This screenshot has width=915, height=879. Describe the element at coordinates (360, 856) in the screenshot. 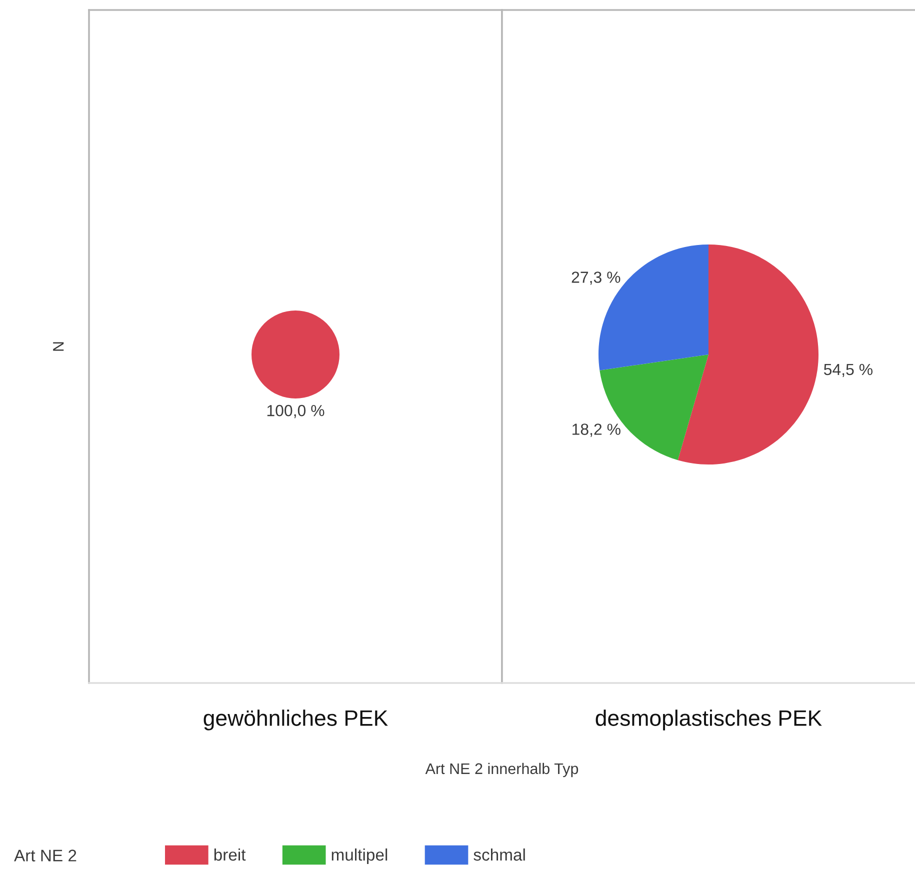

I see `legend-label: multipel` at that location.